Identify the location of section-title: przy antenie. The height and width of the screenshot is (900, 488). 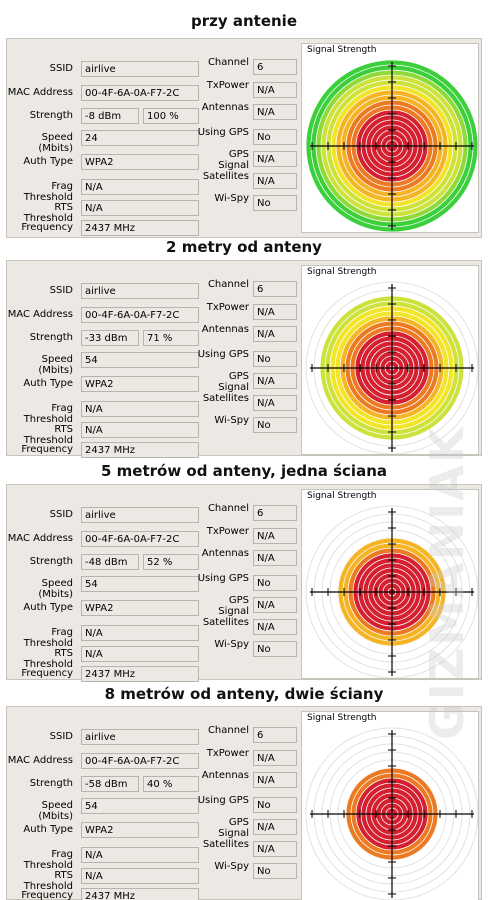
(243, 21).